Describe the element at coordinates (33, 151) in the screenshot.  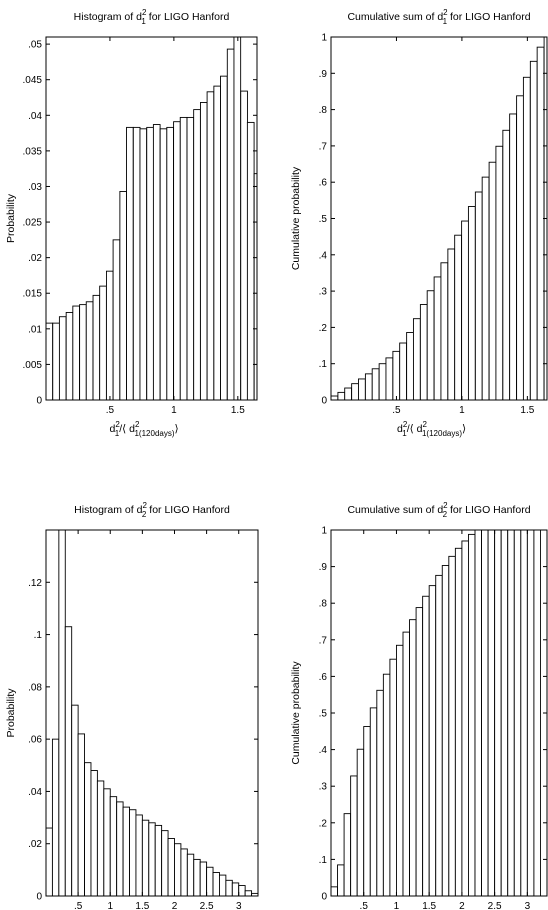
I see `y-tick-label: .035` at that location.